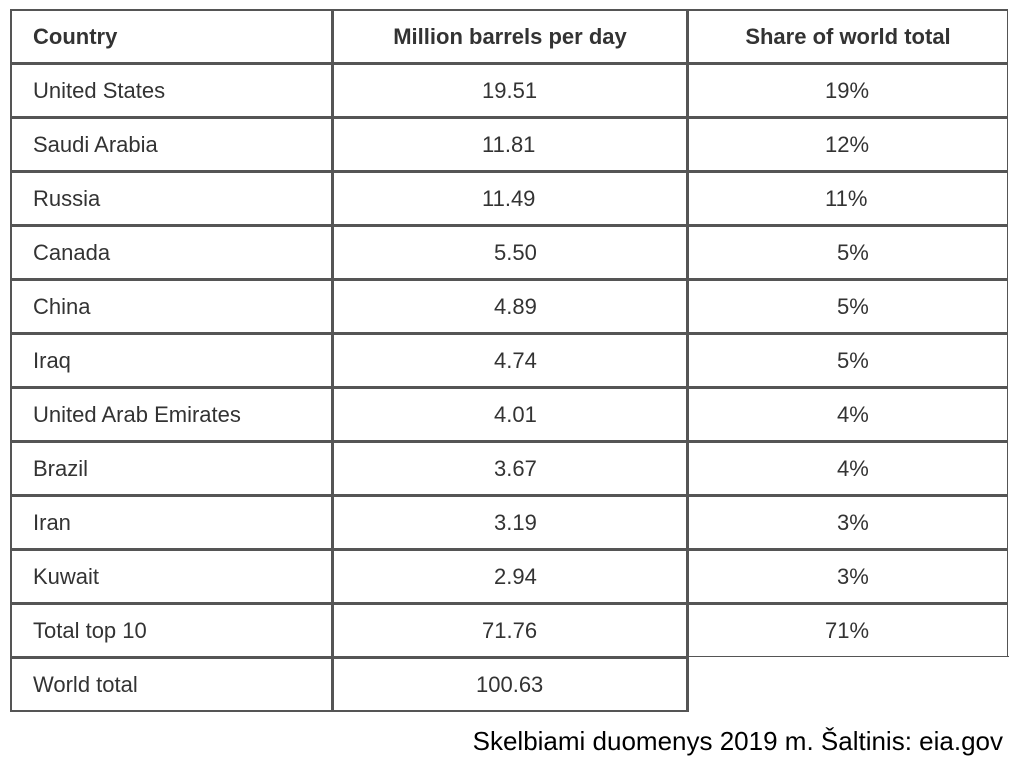 This screenshot has height=775, width=1021. Describe the element at coordinates (510, 414) in the screenshot. I see `row-mbpd: 4.01` at that location.